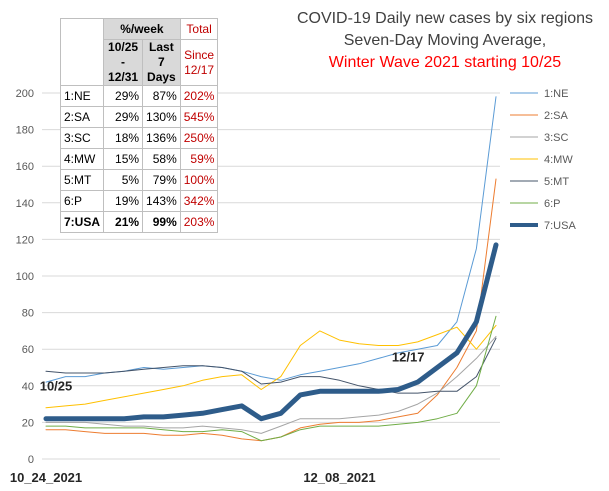 The width and height of the screenshot is (609, 491). I want to click on legend-label: 1:NE, so click(556, 94).